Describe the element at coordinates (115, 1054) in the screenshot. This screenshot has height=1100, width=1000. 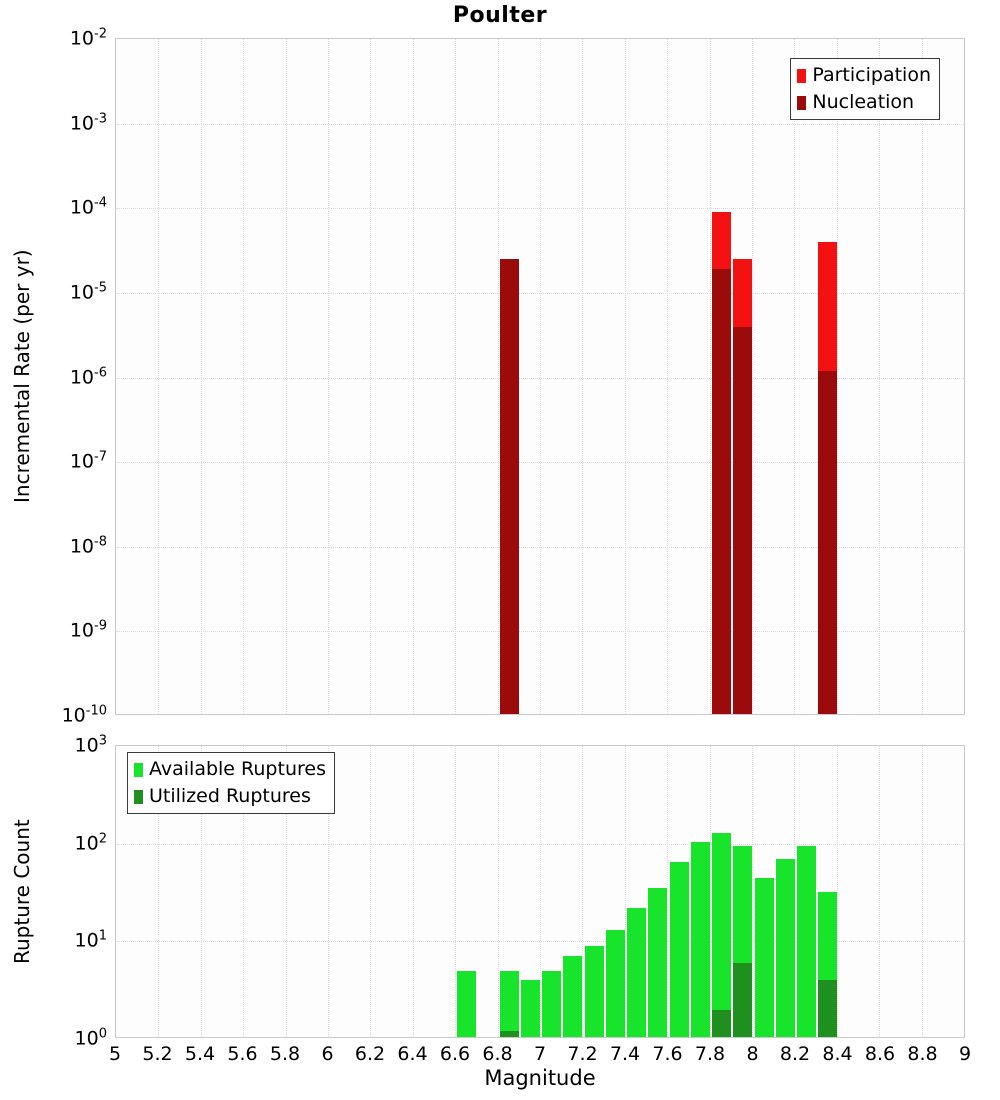
I see `x-tick-label: 5` at that location.